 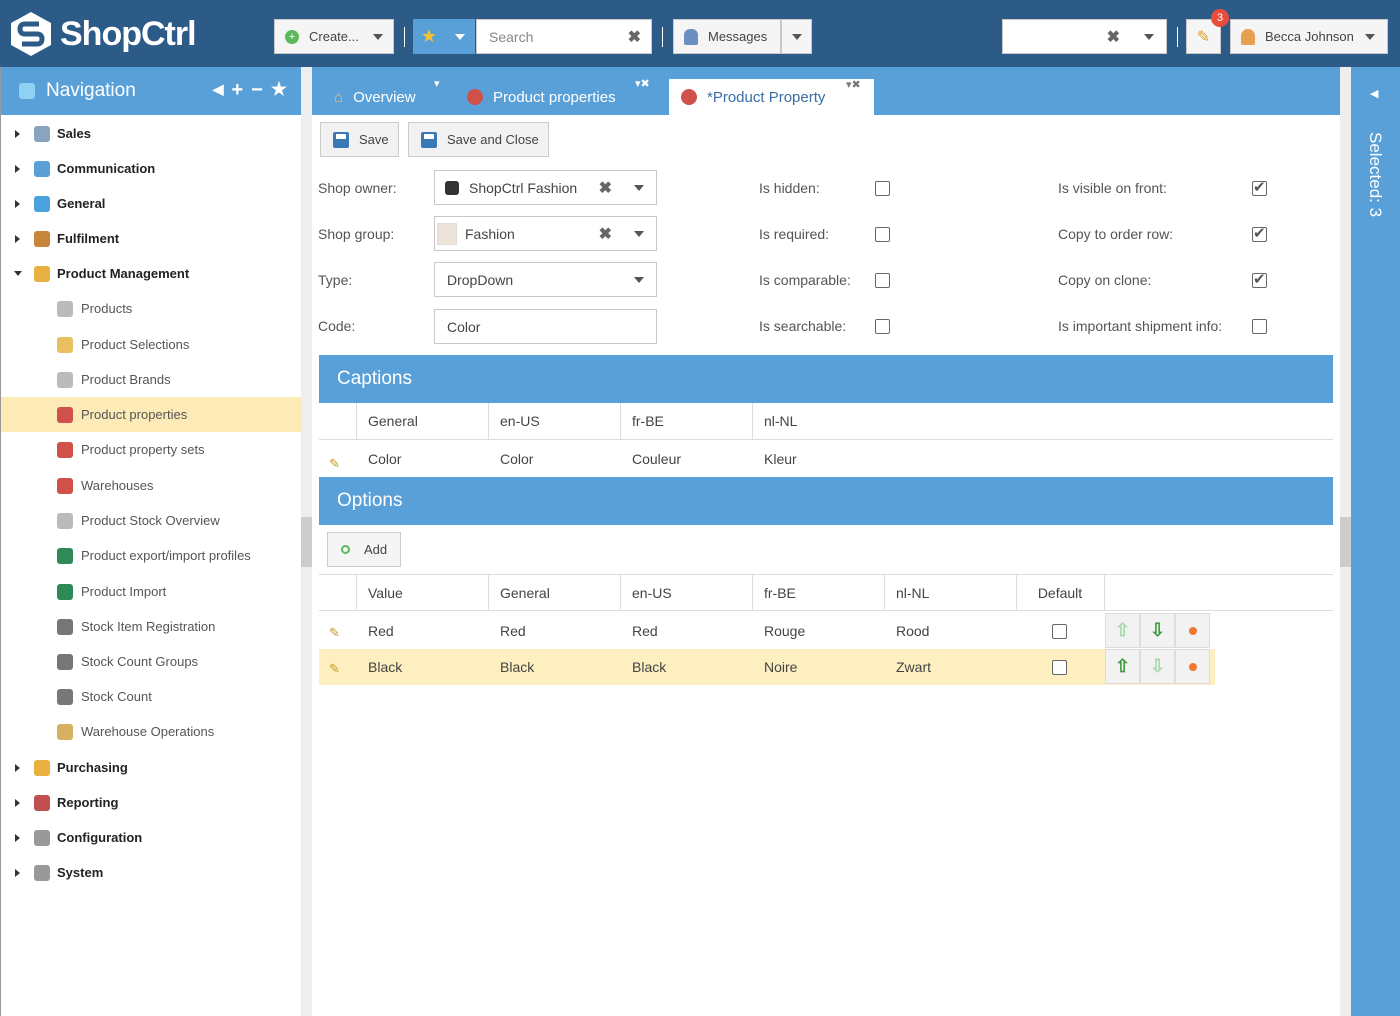 What do you see at coordinates (437, 84) in the screenshot?
I see `tab-menu-icon: ▾` at bounding box center [437, 84].